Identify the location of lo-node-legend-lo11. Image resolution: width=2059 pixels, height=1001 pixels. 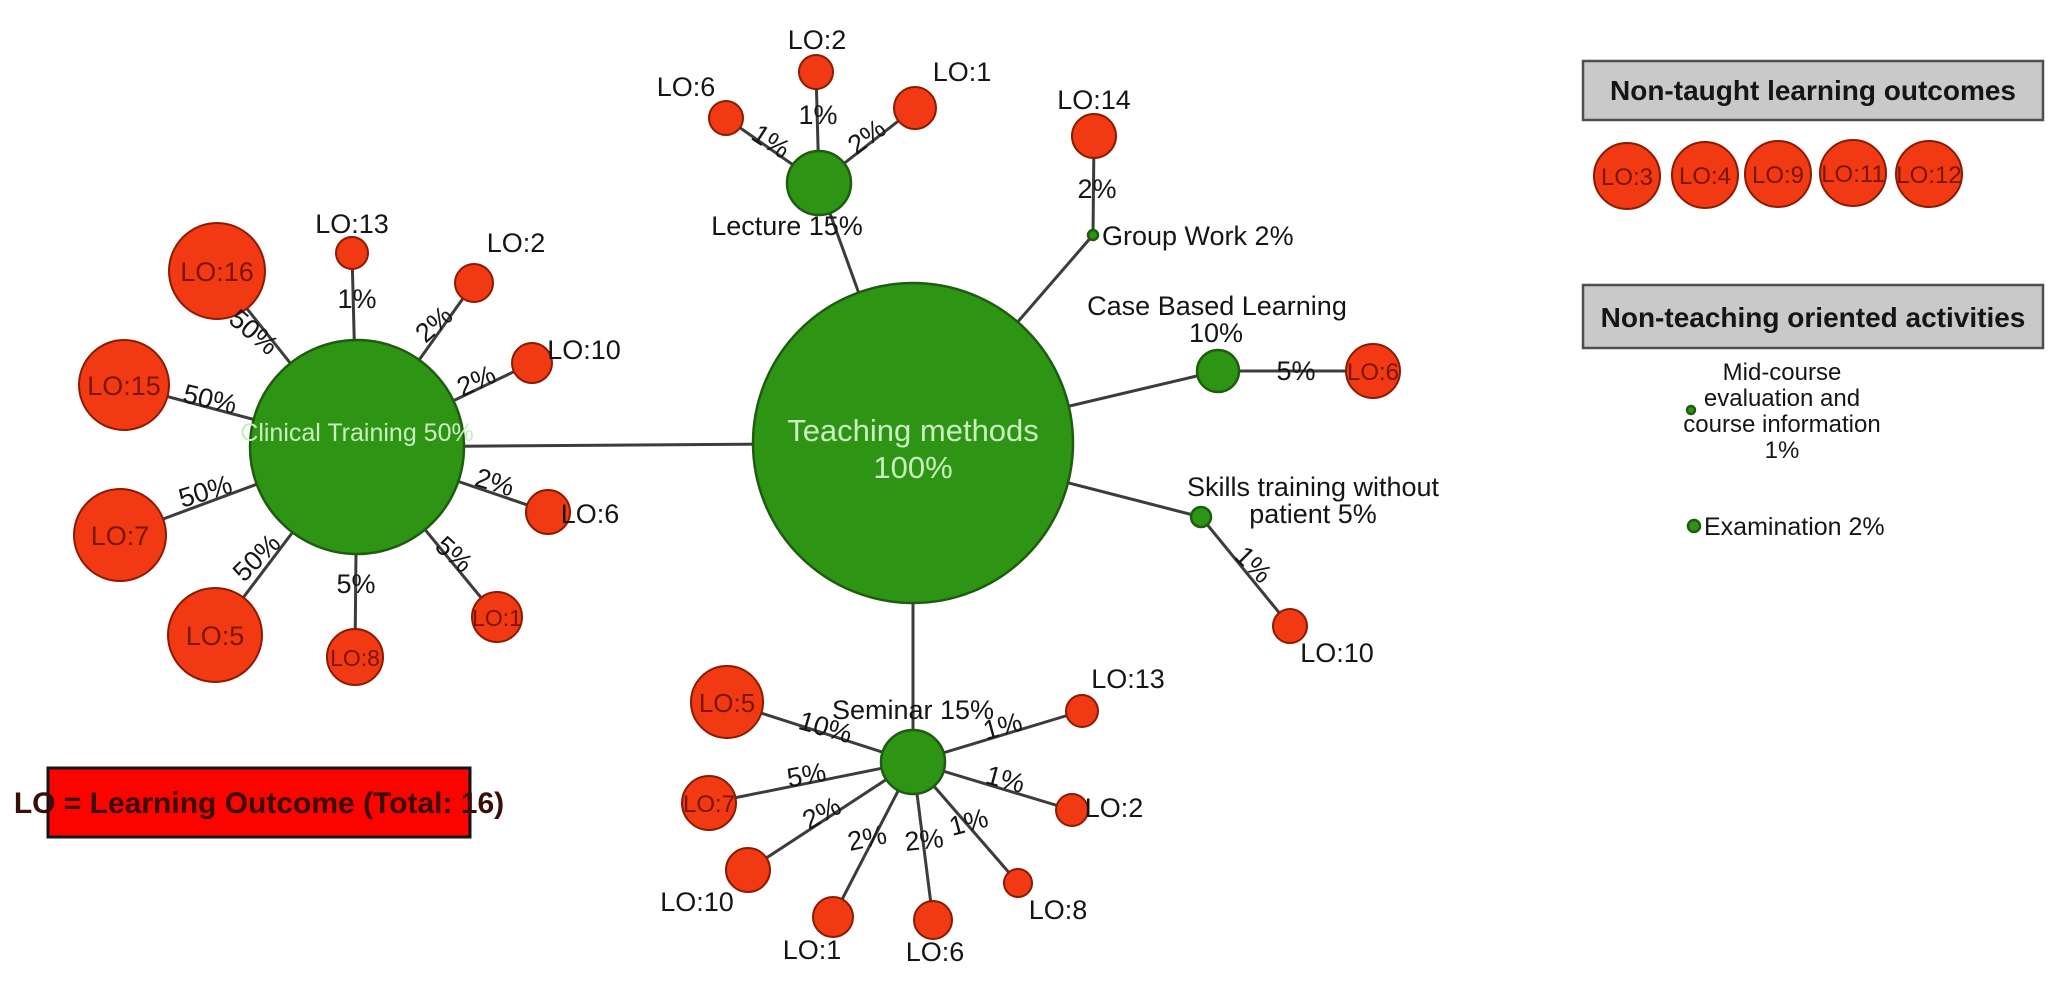
(1853, 173).